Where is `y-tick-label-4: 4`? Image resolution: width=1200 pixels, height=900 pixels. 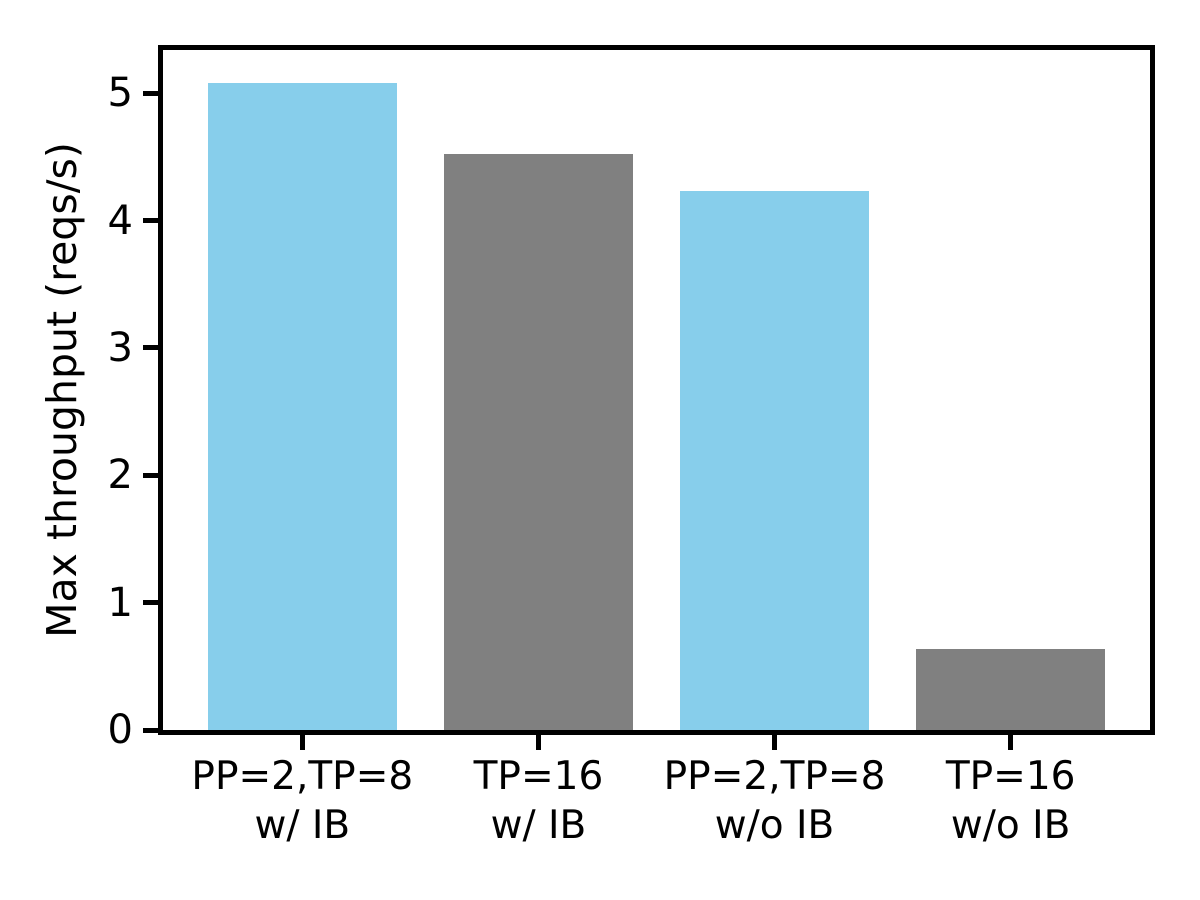
y-tick-label-4: 4 is located at coordinates (120, 220).